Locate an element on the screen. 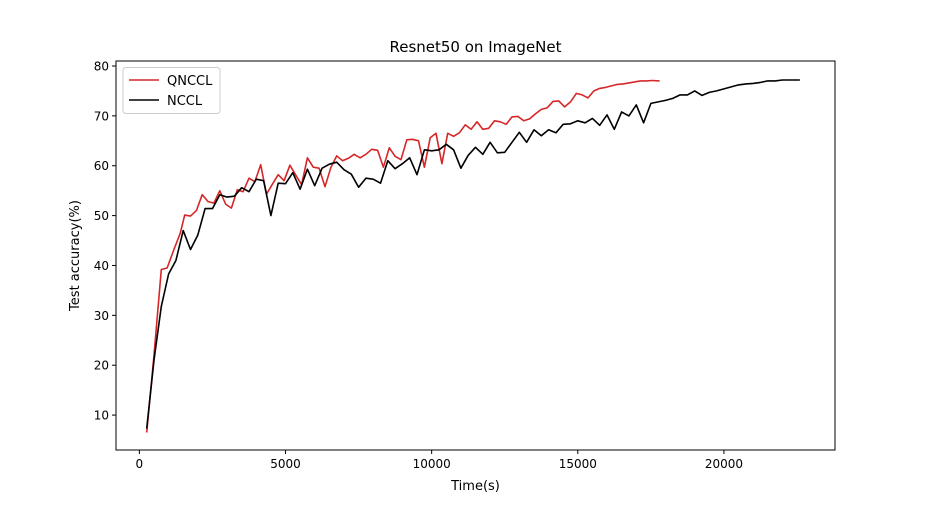 This screenshot has height=505, width=927. legend: QNCCL NCCL is located at coordinates (171, 90).